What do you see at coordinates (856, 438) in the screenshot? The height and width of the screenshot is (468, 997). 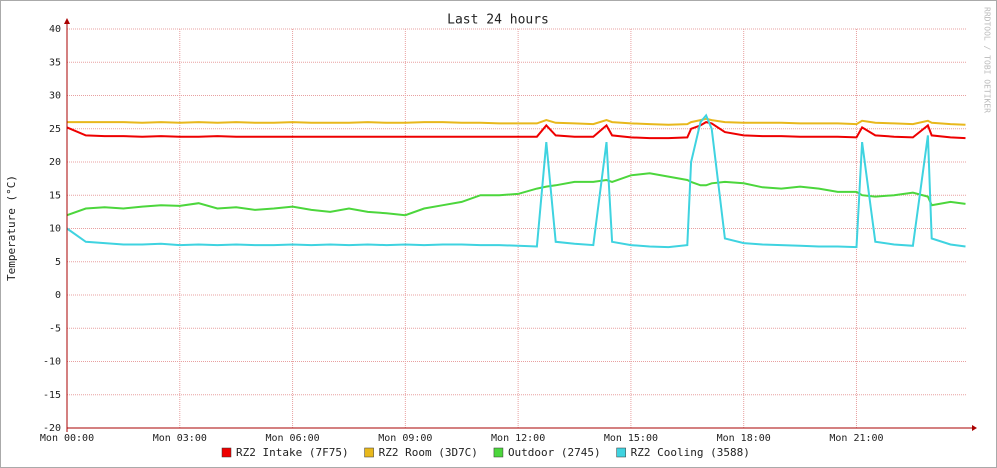 I see `x-tick-label: Mon 21:00` at bounding box center [856, 438].